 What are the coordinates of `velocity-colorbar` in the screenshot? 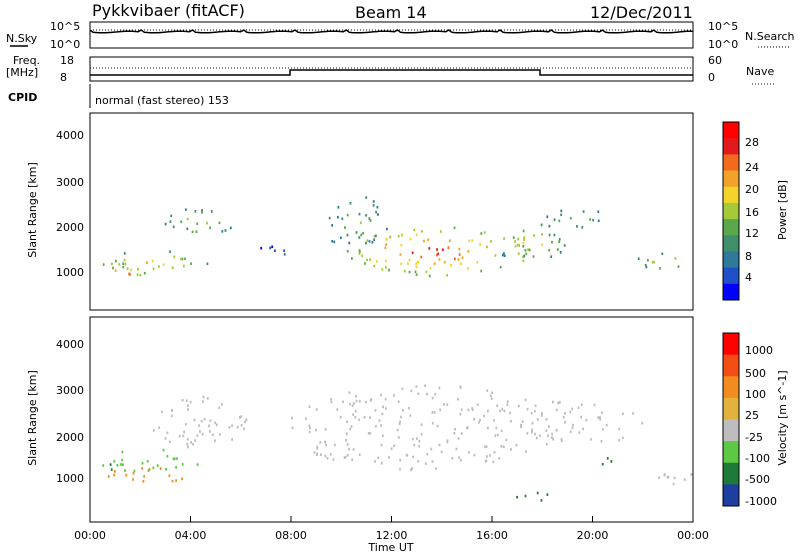 It's located at (731, 419).